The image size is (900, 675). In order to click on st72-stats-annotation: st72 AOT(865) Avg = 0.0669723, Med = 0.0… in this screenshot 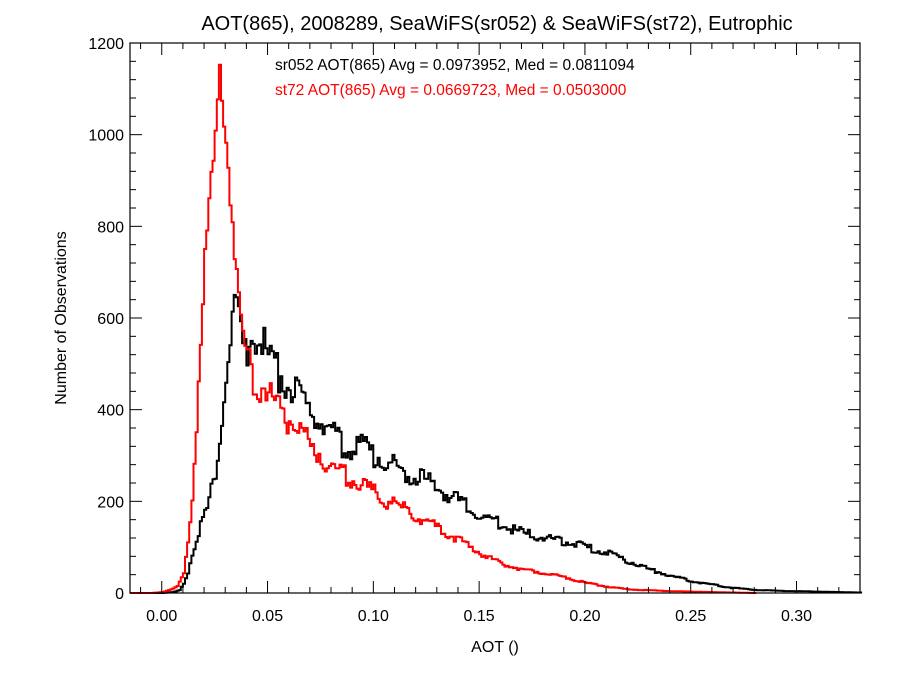, I will do `click(451, 90)`.